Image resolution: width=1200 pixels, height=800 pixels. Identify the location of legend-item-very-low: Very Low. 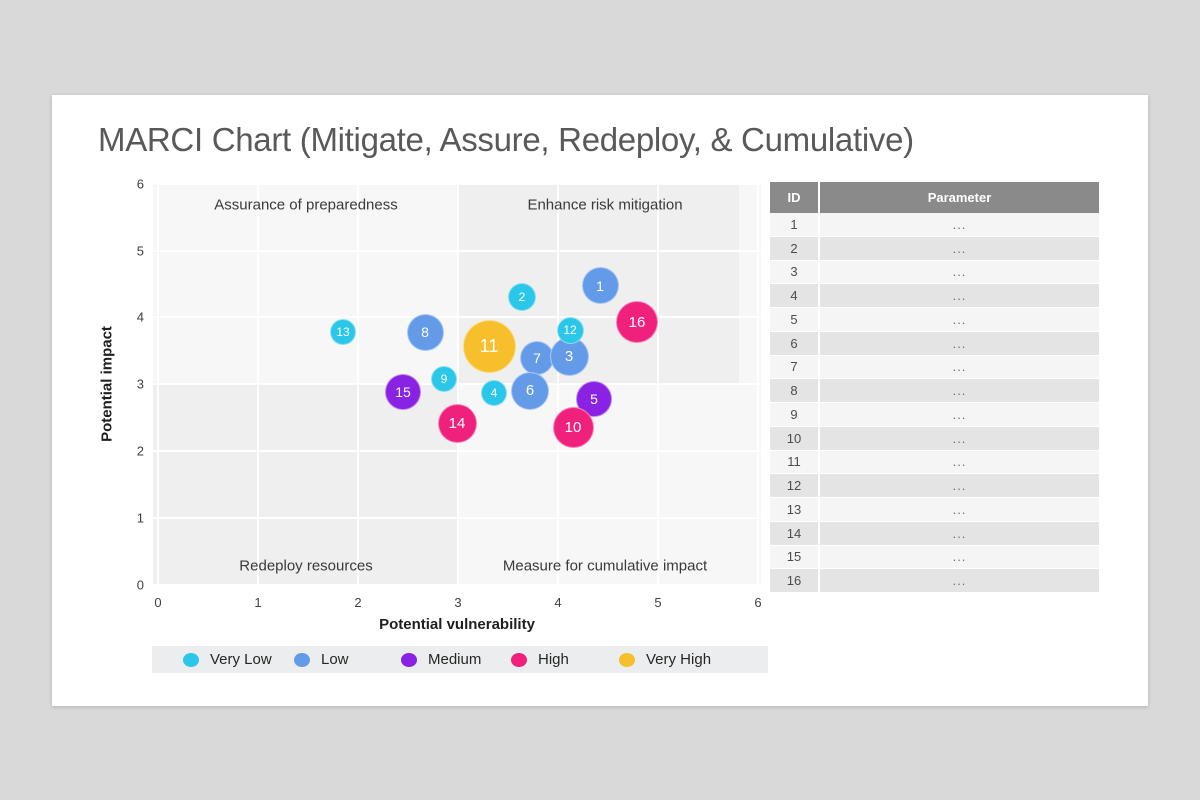
(227, 659).